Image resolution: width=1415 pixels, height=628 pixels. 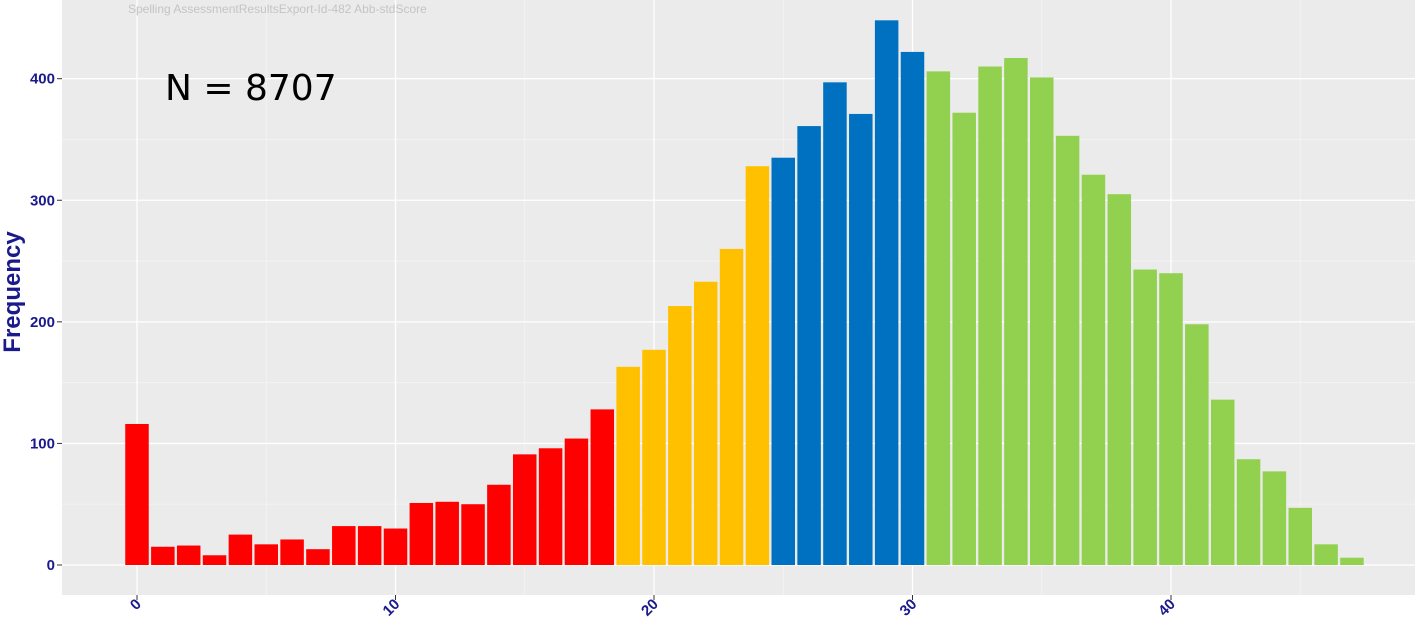 I want to click on x-tick-label: 0, so click(x=136, y=605).